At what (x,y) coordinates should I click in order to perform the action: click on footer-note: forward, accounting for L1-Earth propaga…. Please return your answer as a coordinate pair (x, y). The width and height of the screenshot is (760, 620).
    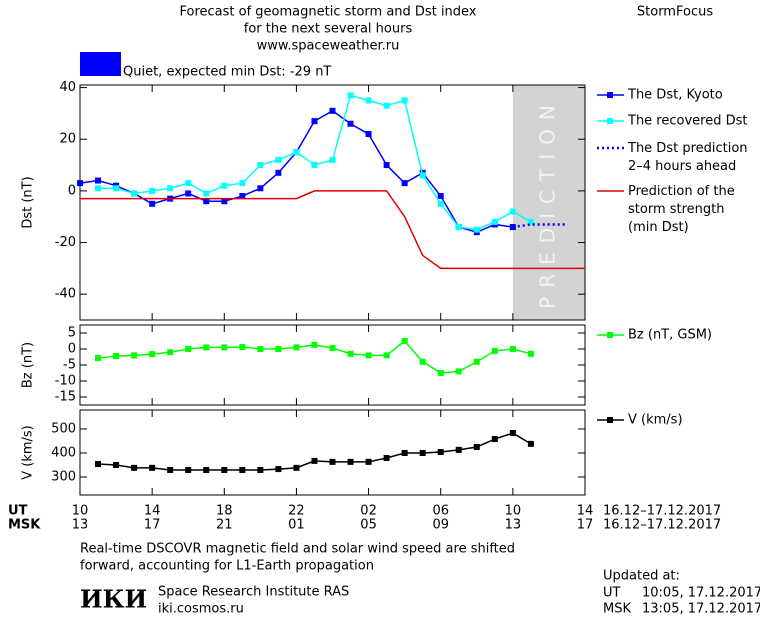
    Looking at the image, I should click on (227, 566).